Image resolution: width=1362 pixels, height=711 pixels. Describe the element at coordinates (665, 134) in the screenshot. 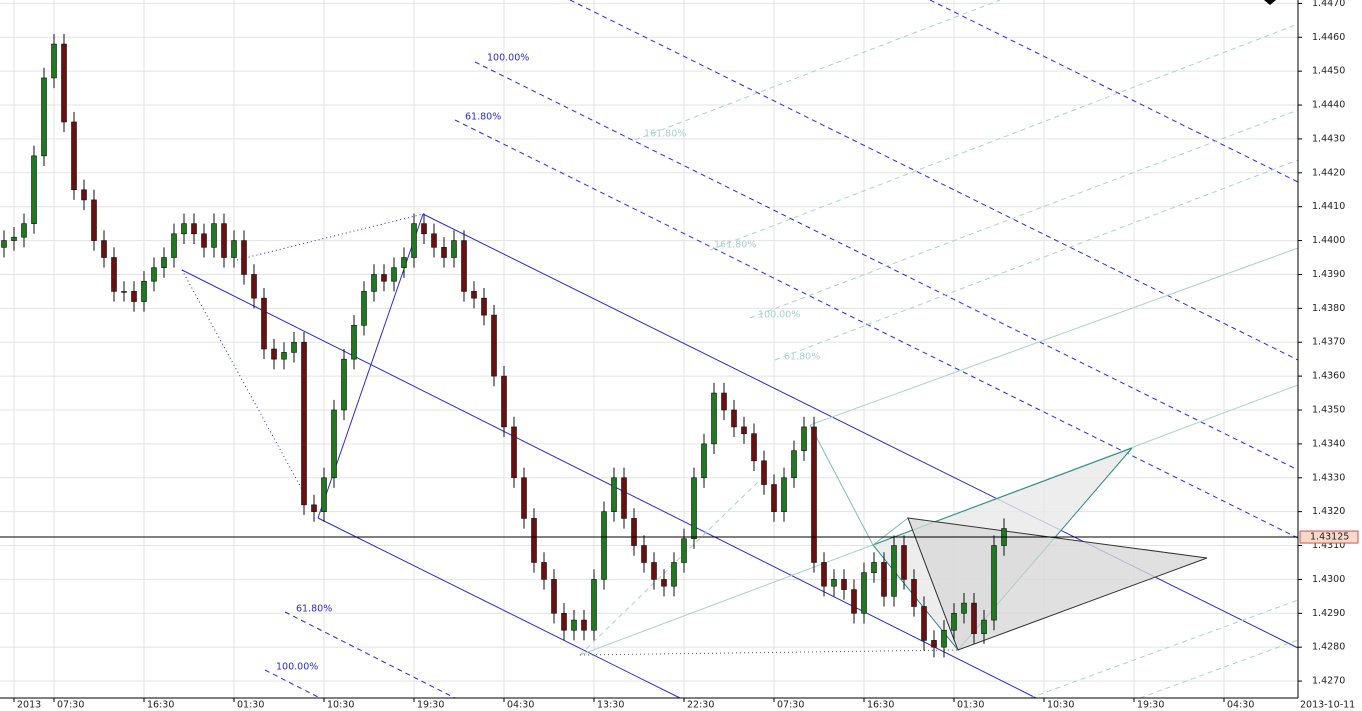

I see `fib-label: 161.80%` at that location.